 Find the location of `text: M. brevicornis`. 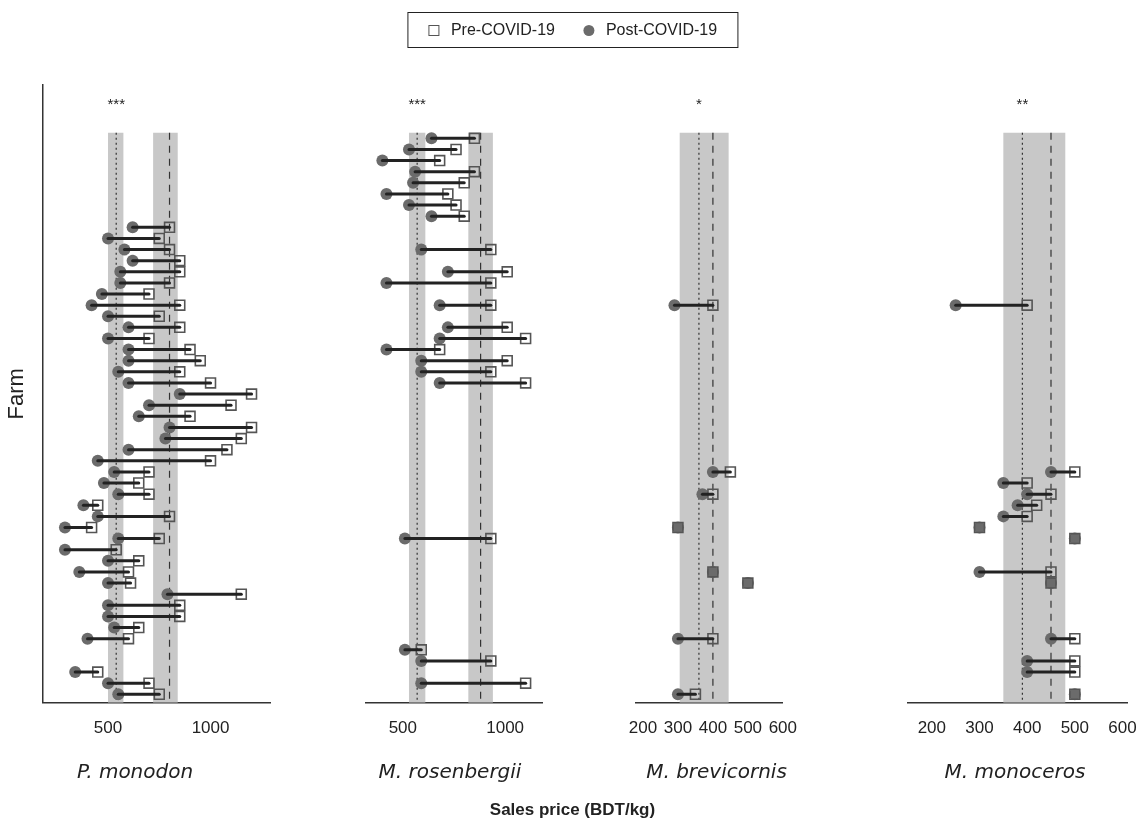

text: M. brevicornis is located at coordinates (716, 771).